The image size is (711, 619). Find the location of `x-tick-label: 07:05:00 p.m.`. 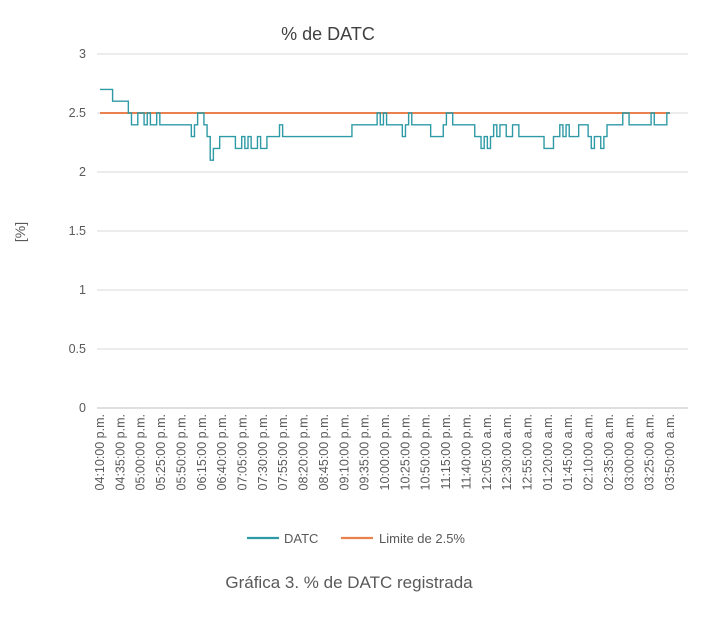

x-tick-label: 07:05:00 p.m. is located at coordinates (243, 452).